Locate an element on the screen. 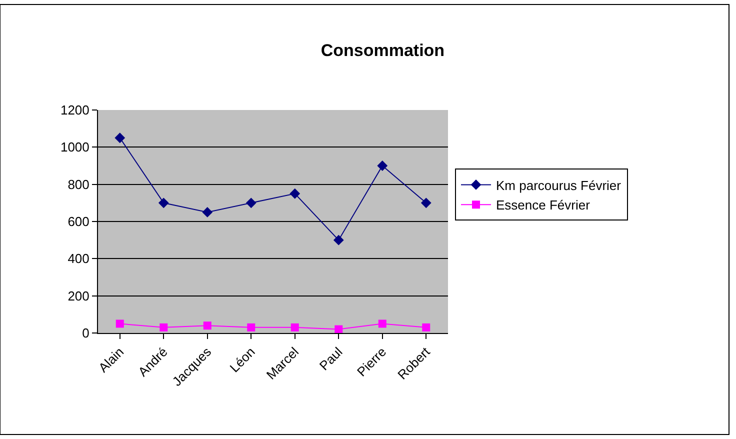 This screenshot has height=439, width=736. y-tick-label: 1000 is located at coordinates (75, 147).